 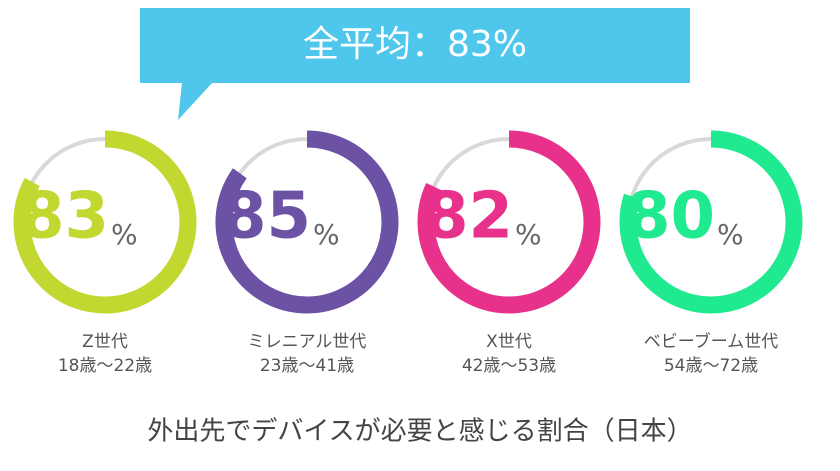 What do you see at coordinates (64, 217) in the screenshot?
I see `value-label: 83` at bounding box center [64, 217].